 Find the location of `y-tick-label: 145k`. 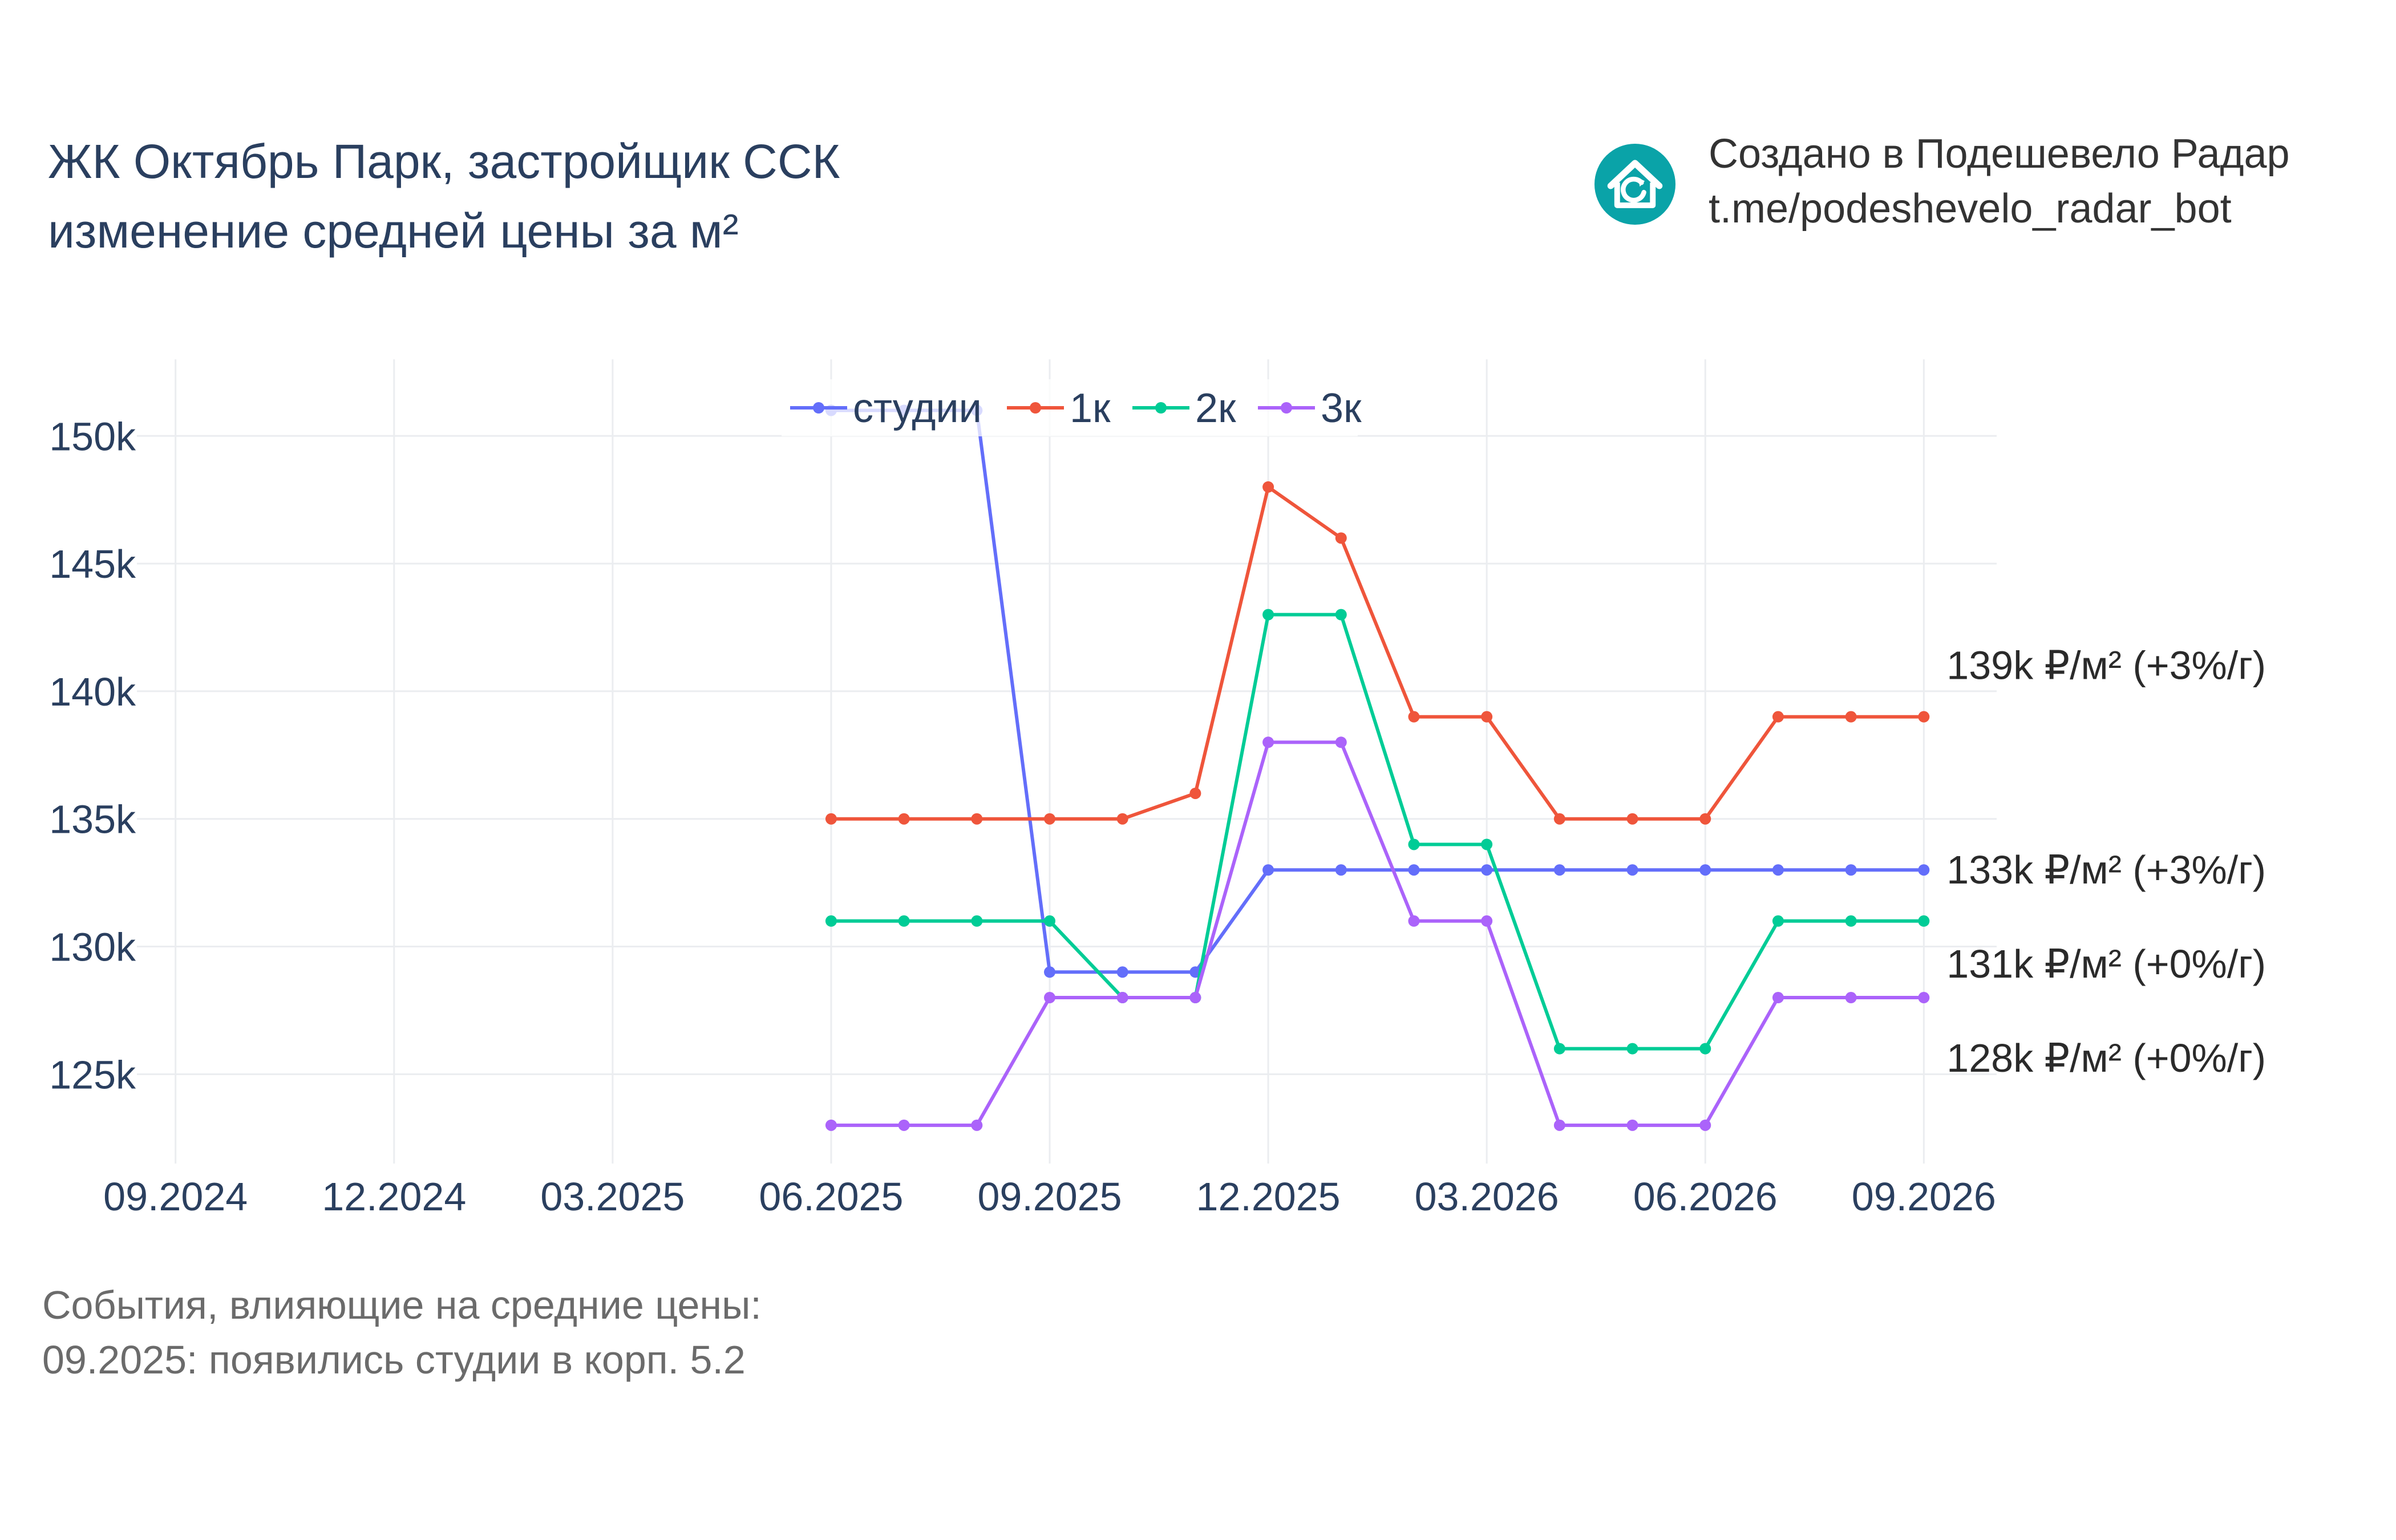

y-tick-label: 145k is located at coordinates (92, 564).